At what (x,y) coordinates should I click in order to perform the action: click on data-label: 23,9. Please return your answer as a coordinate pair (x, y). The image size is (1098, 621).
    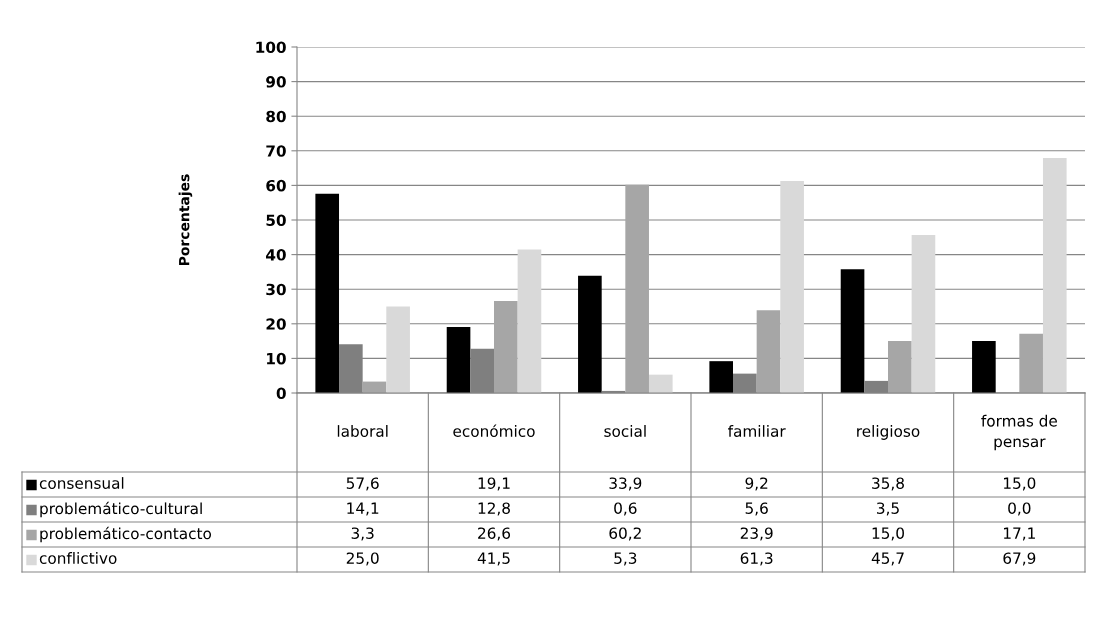
    Looking at the image, I should click on (756, 534).